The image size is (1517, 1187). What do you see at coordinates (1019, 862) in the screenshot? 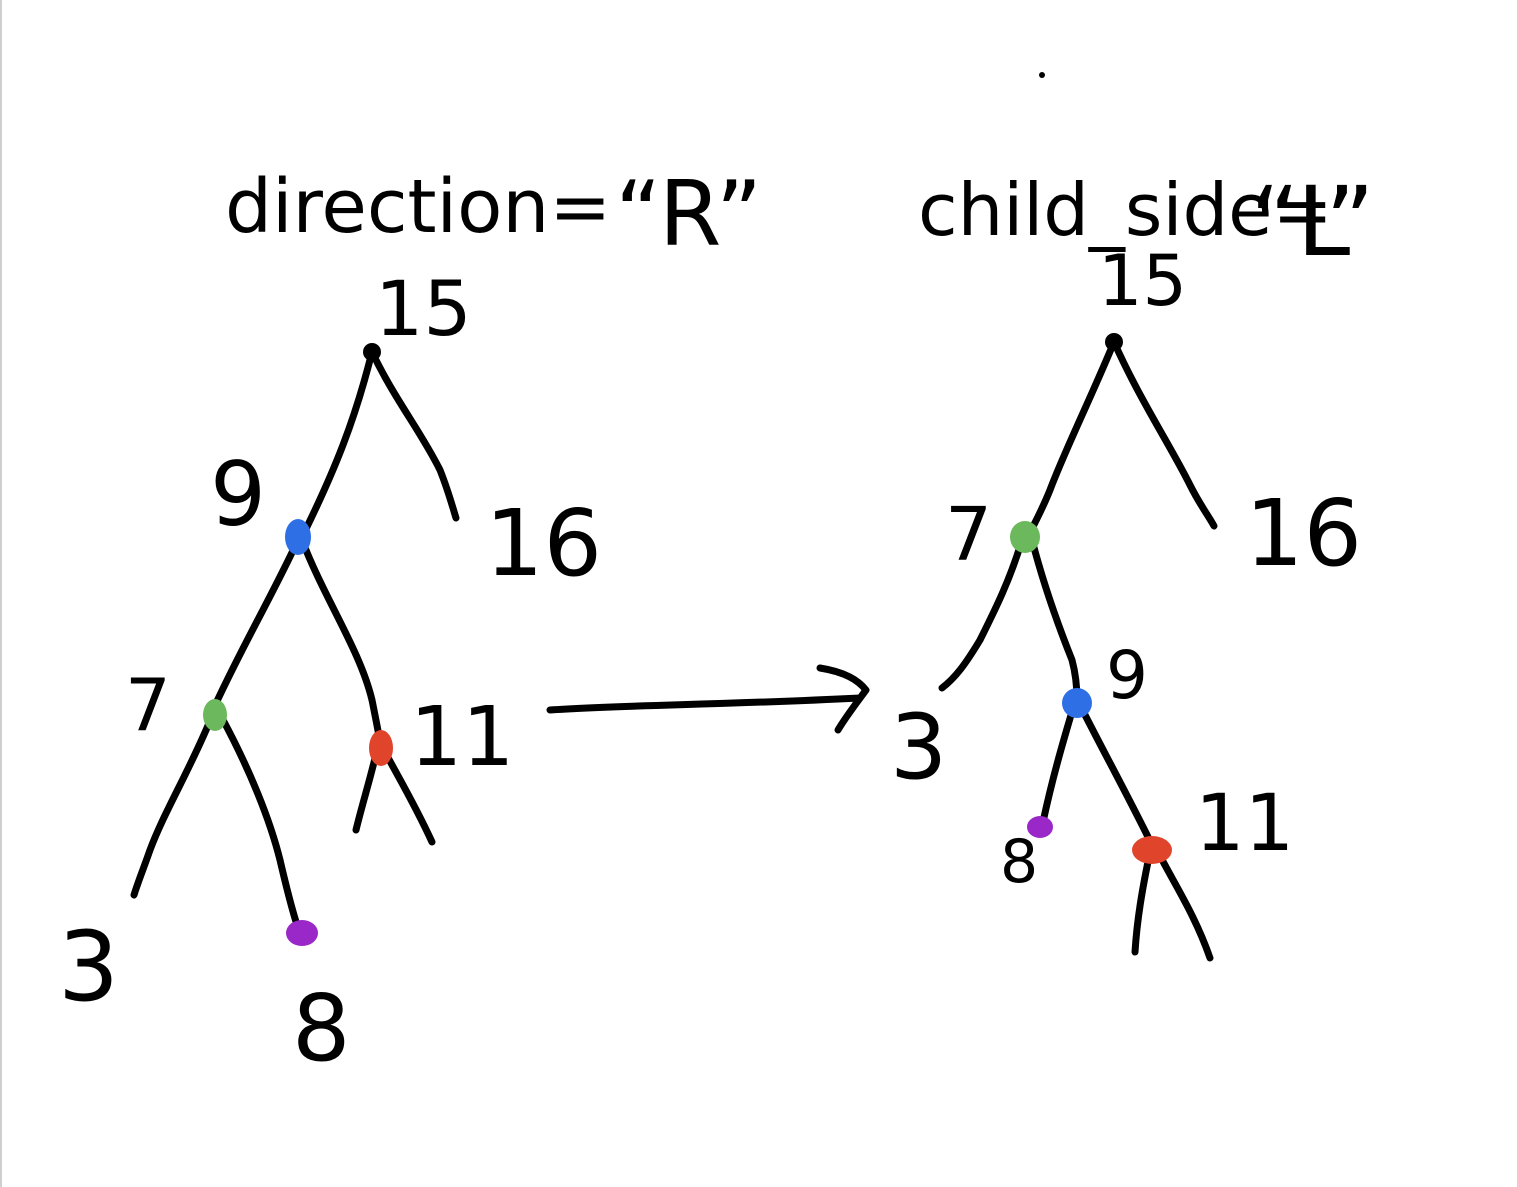
I see `tree-after-label-purple: 8` at bounding box center [1019, 862].